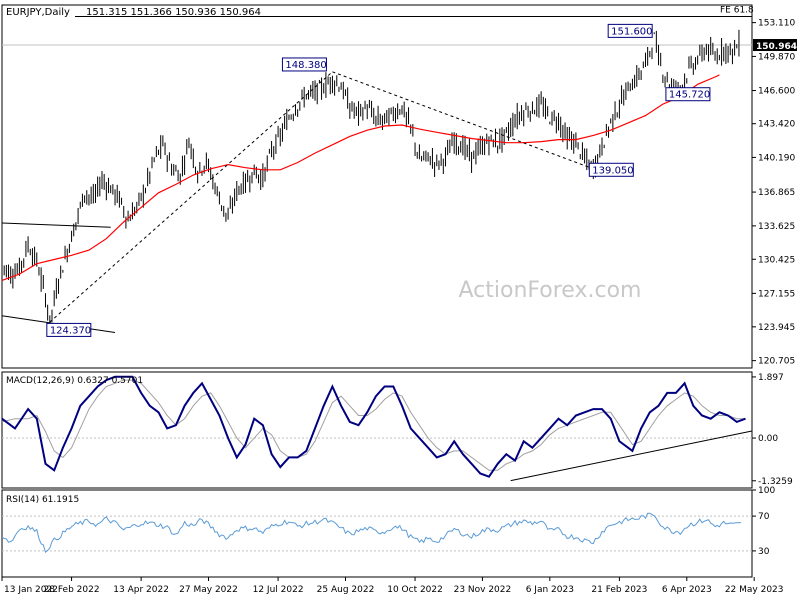 Image resolution: width=800 pixels, height=604 pixels. What do you see at coordinates (415, 590) in the screenshot?
I see `x-axis-tick-label: 10 Oct 2022` at bounding box center [415, 590].